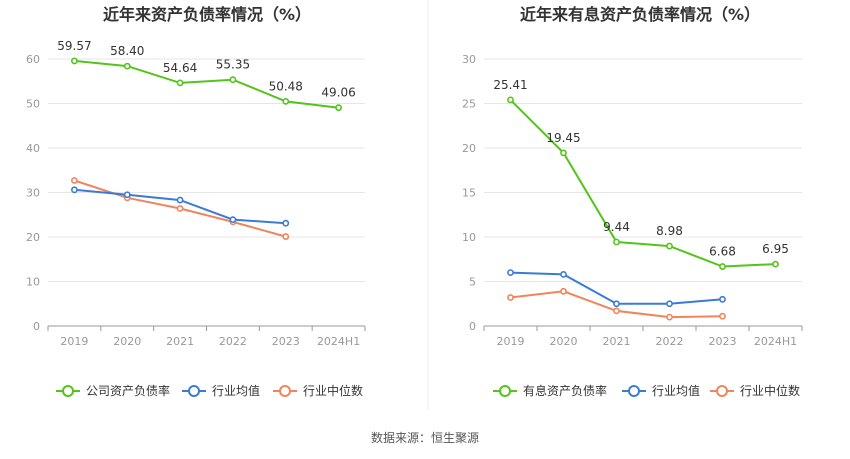  Describe the element at coordinates (33, 59) in the screenshot. I see `y-tick-label: 60` at that location.